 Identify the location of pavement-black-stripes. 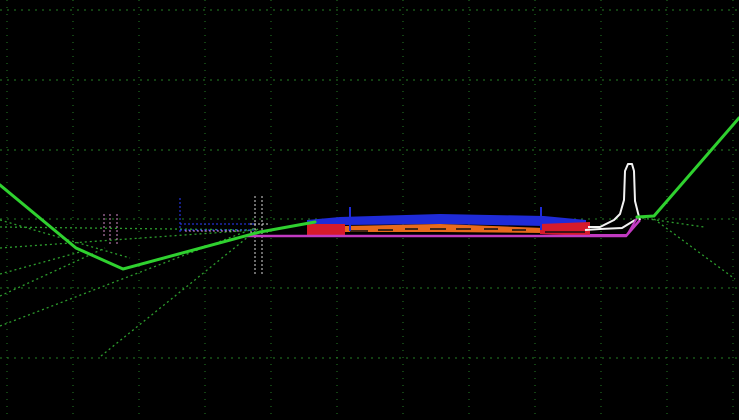
(467, 230).